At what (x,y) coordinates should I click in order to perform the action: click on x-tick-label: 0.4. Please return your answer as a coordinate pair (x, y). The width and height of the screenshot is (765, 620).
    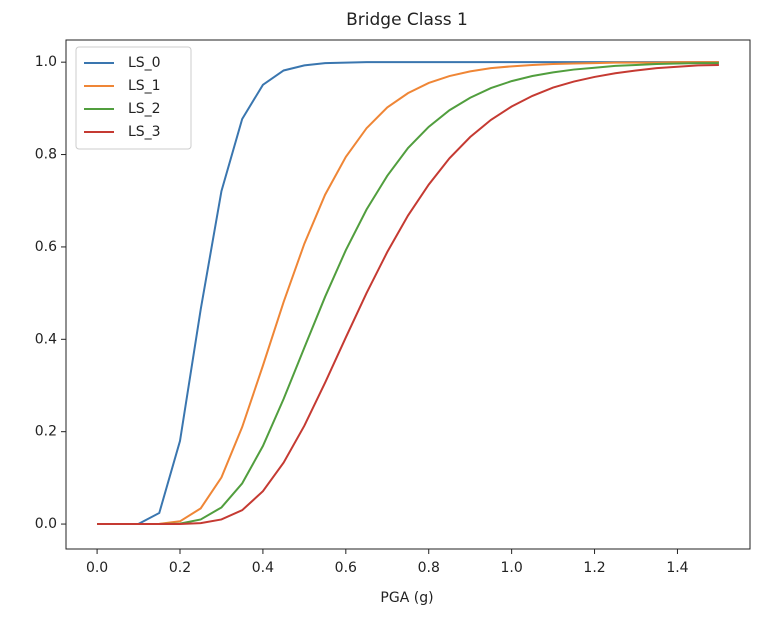
    Looking at the image, I should click on (263, 568).